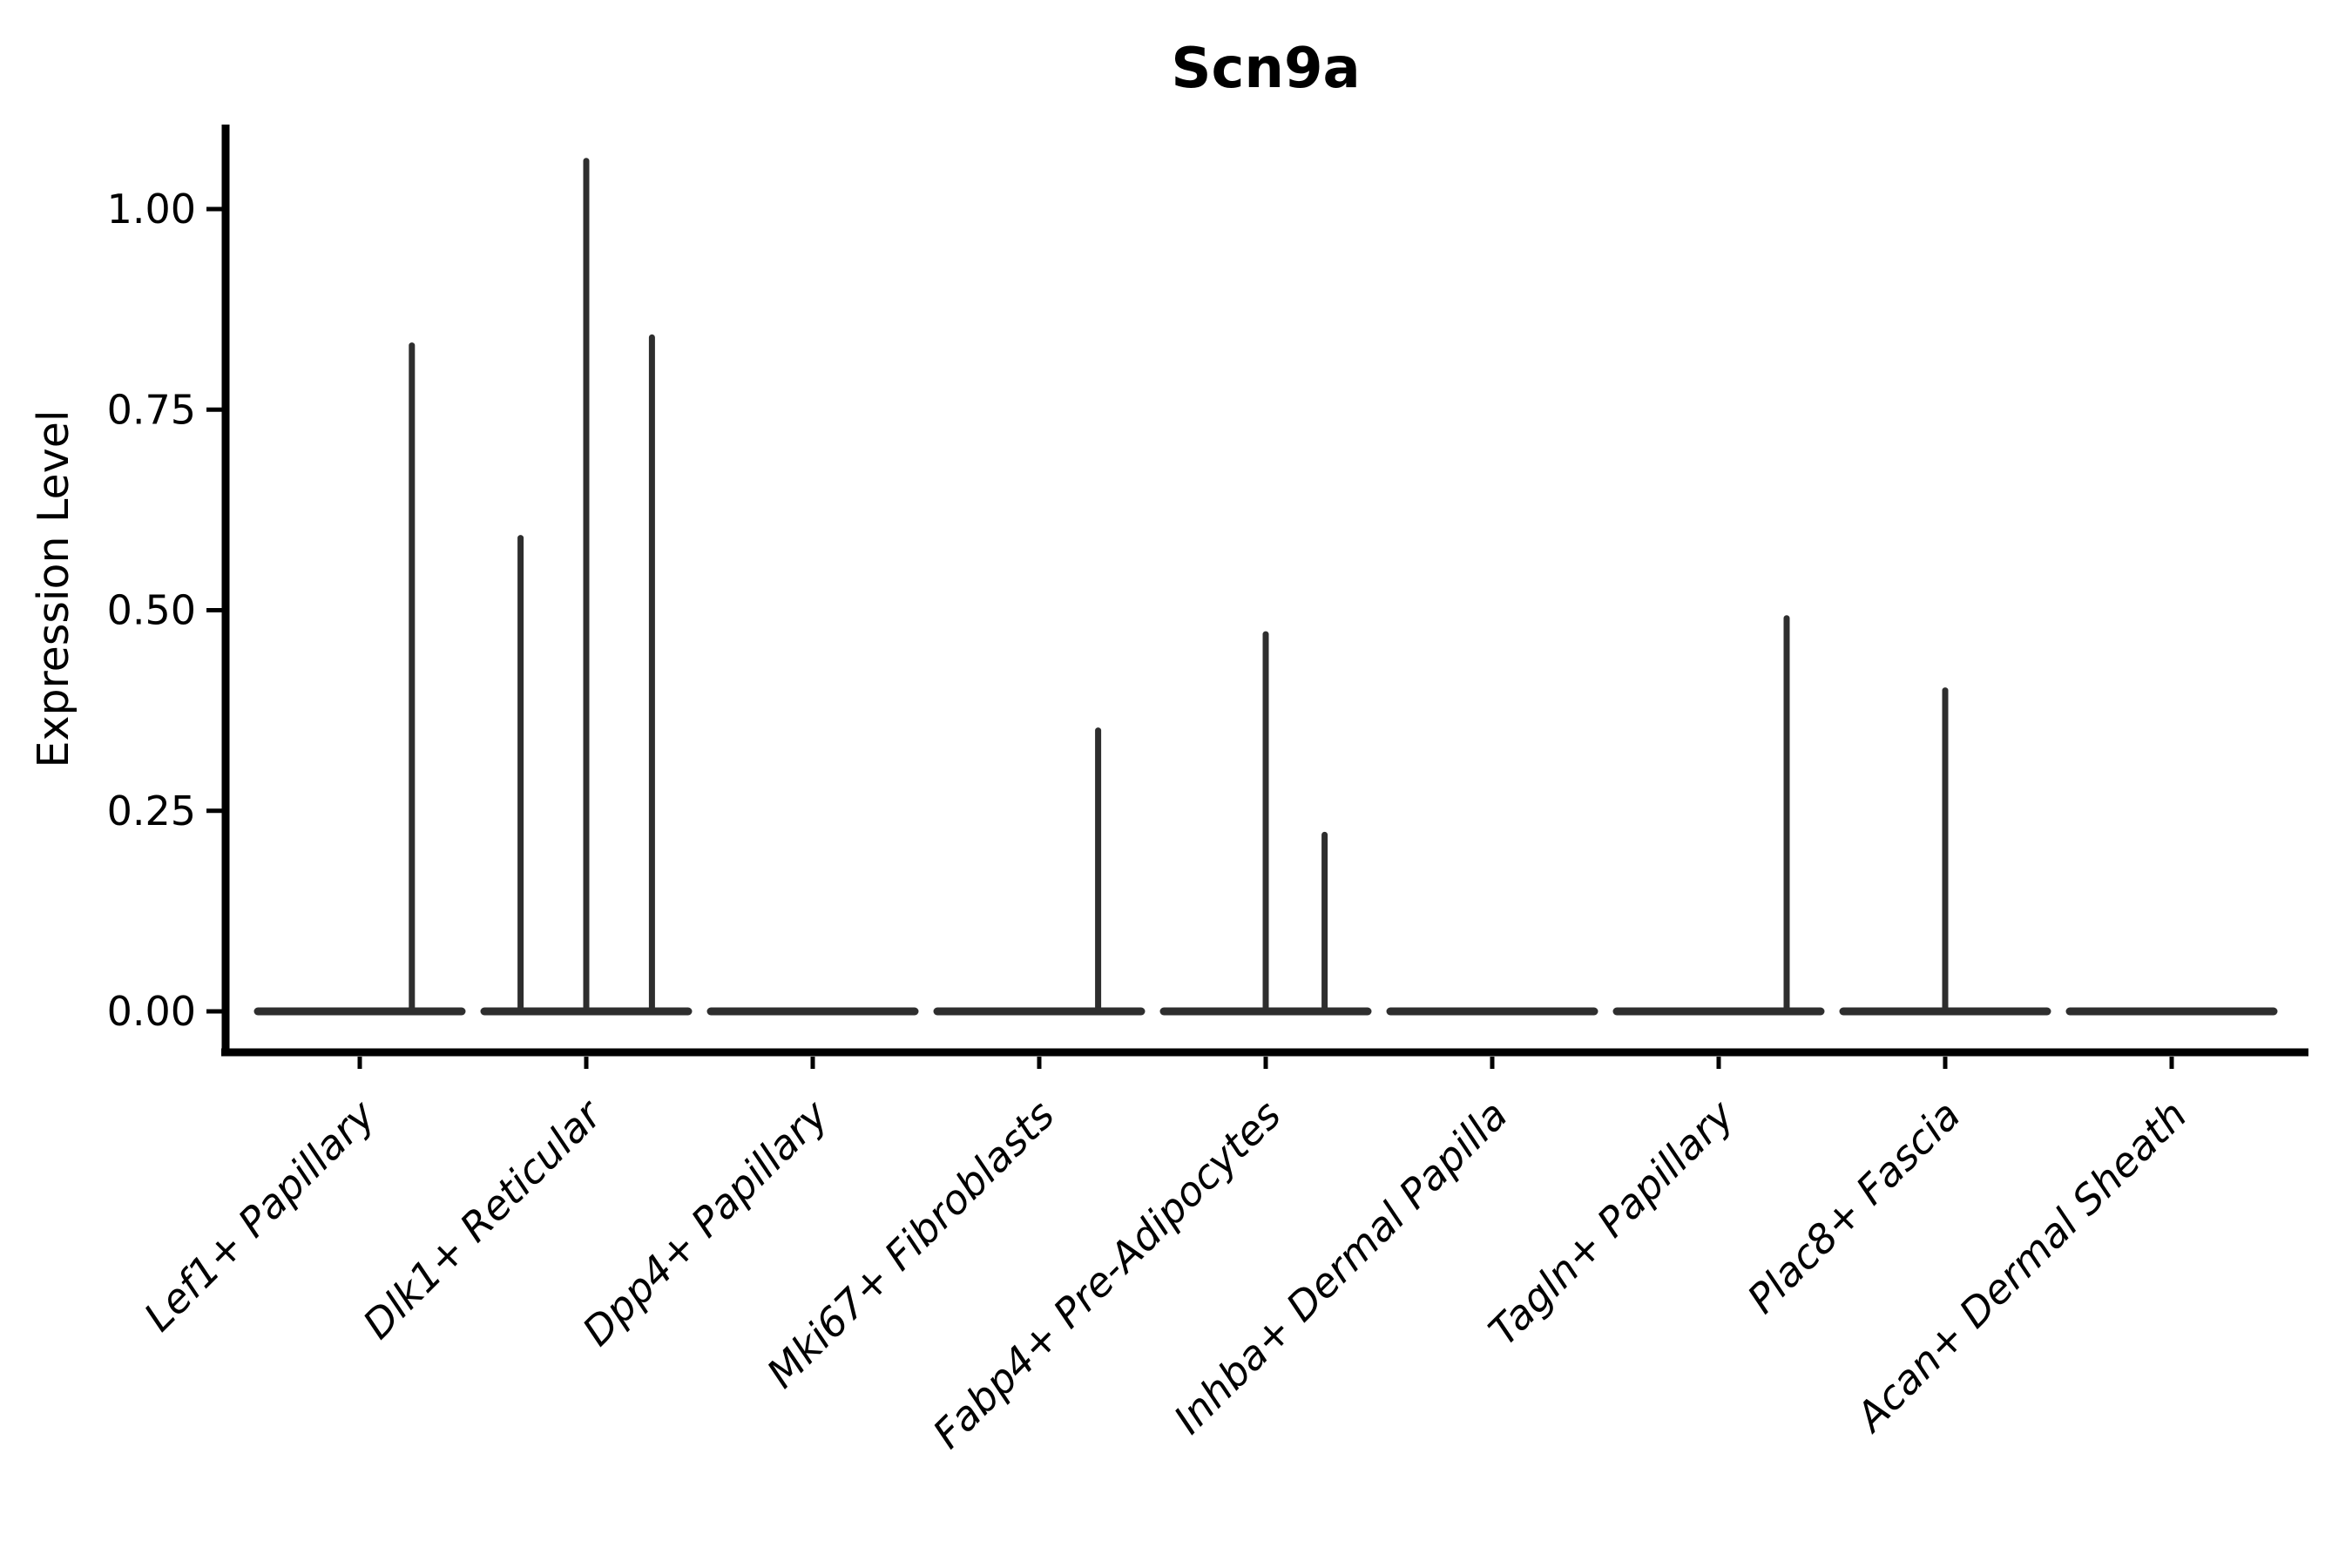  Describe the element at coordinates (151, 209) in the screenshot. I see `y-tick-label: 1.00` at that location.